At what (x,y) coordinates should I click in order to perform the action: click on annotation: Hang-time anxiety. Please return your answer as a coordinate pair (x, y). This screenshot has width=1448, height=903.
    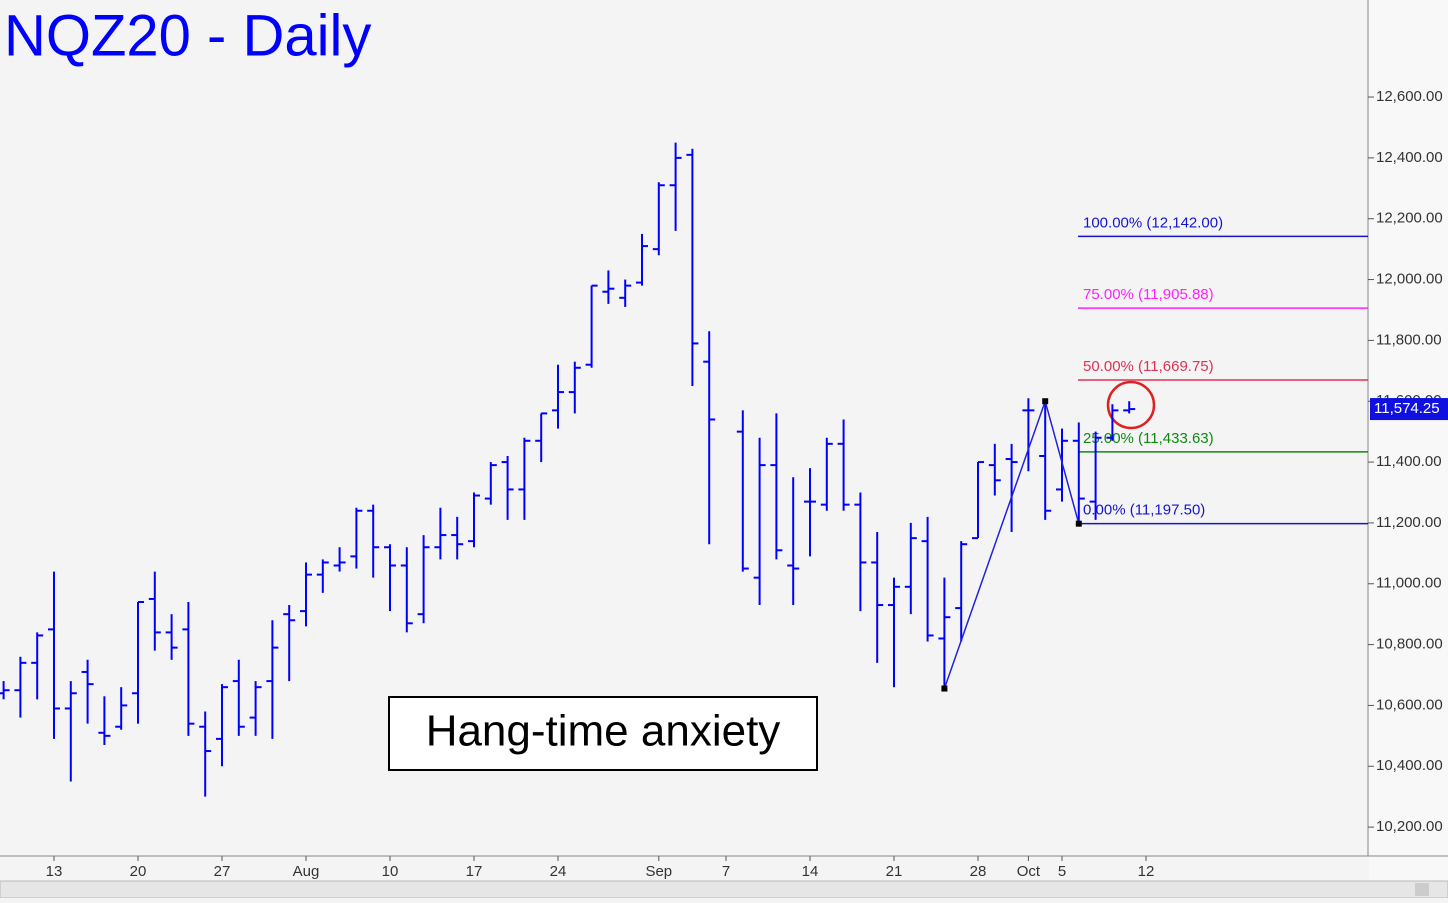
    Looking at the image, I should click on (603, 731).